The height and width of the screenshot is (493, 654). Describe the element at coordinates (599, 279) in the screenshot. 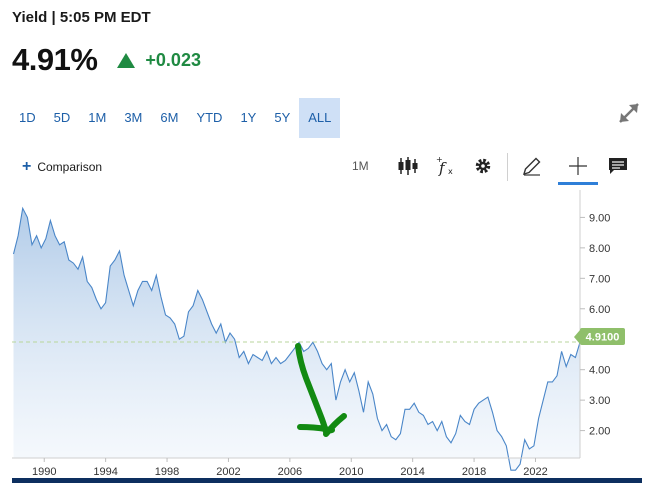

I see `y-tick-label: 7.00` at that location.